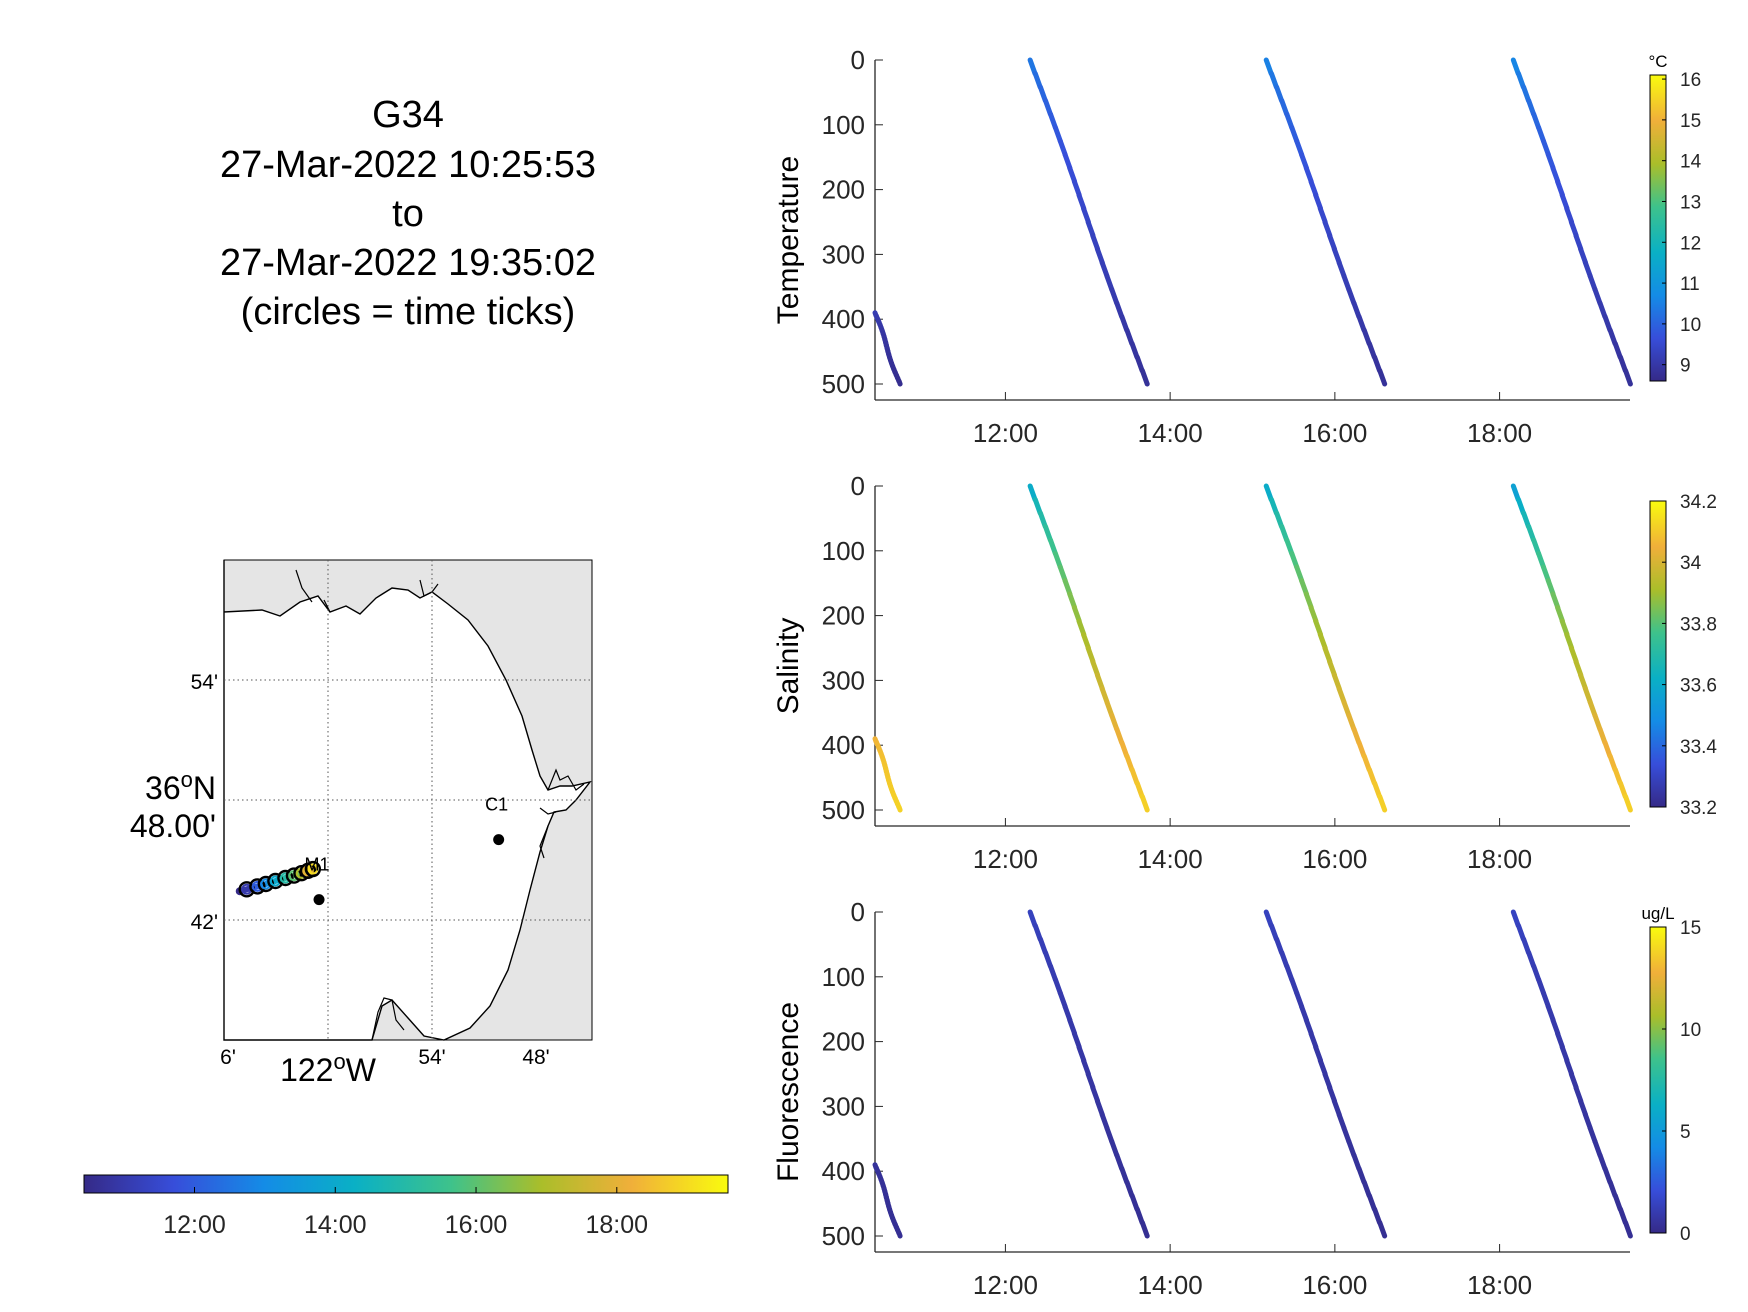 This screenshot has height=1312, width=1748. Describe the element at coordinates (408, 312) in the screenshot. I see `title-line-note: (circles = time ticks)` at that location.